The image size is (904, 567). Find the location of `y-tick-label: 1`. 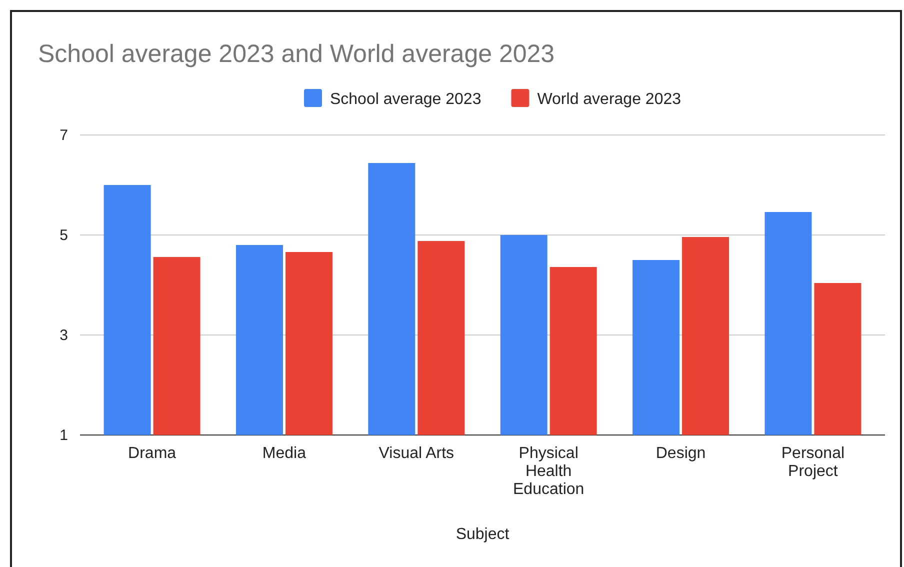

y-tick-label: 1 is located at coordinates (64, 435).